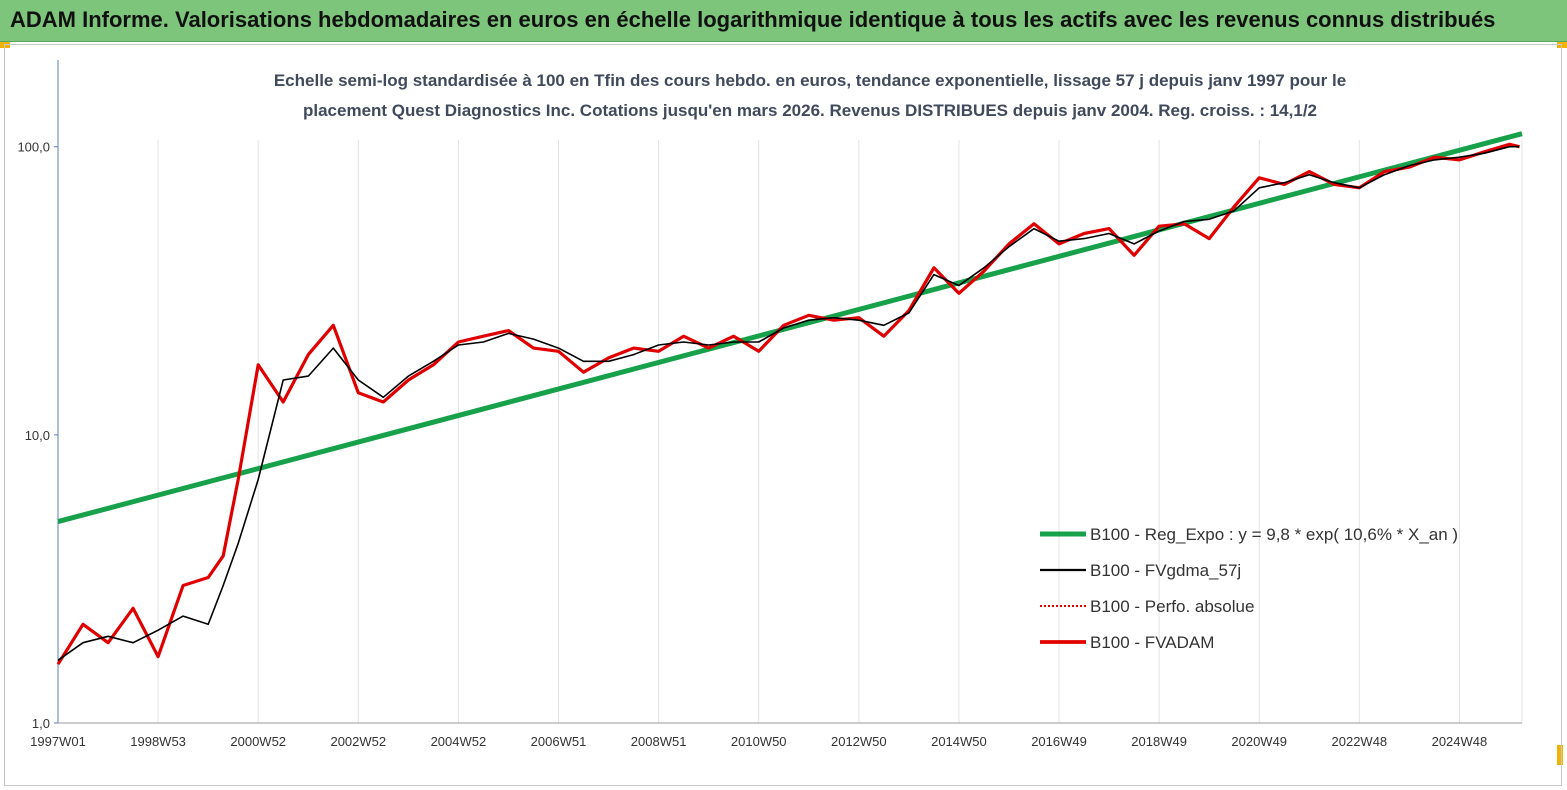 This screenshot has height=790, width=1567. I want to click on x-tick-label: 2018W49, so click(1159, 741).